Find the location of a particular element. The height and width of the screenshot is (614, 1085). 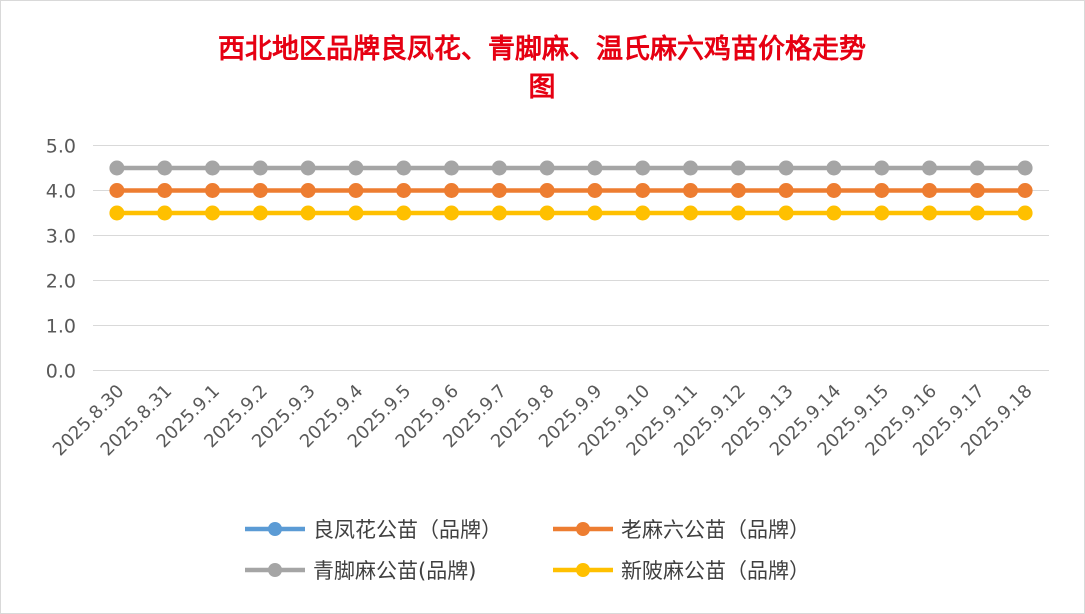

chart-title-line-2: 图 is located at coordinates (542, 87).